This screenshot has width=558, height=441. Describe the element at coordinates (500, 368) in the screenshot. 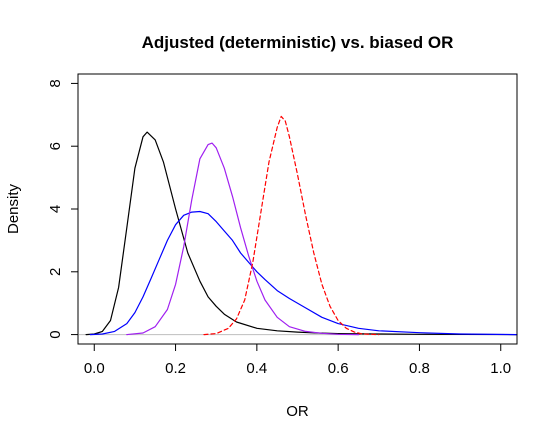

I see `x-tick-label: 1.0` at that location.